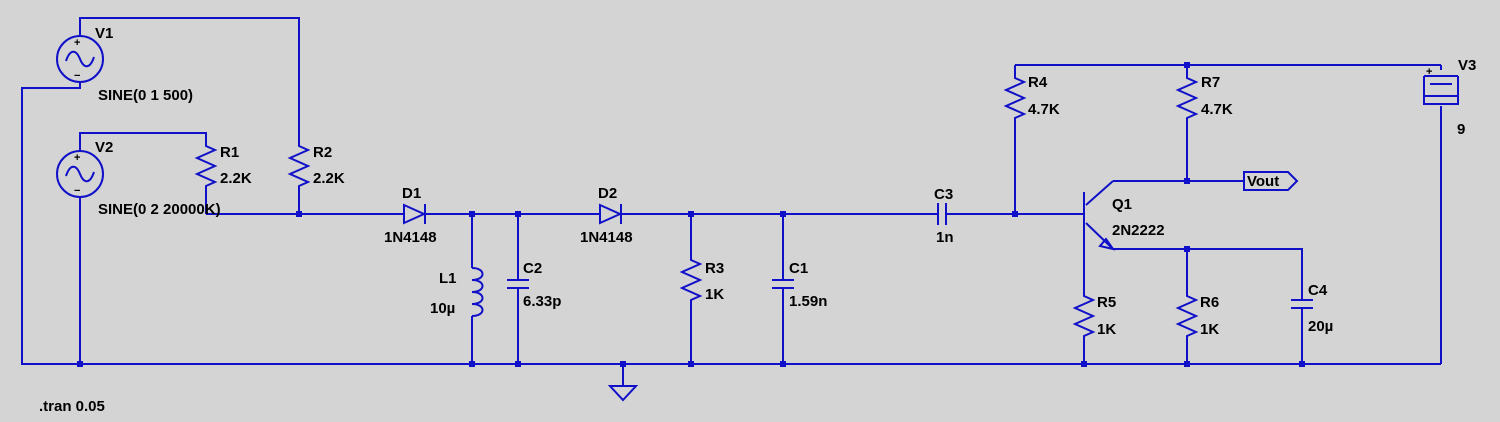 This screenshot has height=422, width=1500. What do you see at coordinates (72, 406) in the screenshot?
I see `spice-directive: .tran 0.05` at bounding box center [72, 406].